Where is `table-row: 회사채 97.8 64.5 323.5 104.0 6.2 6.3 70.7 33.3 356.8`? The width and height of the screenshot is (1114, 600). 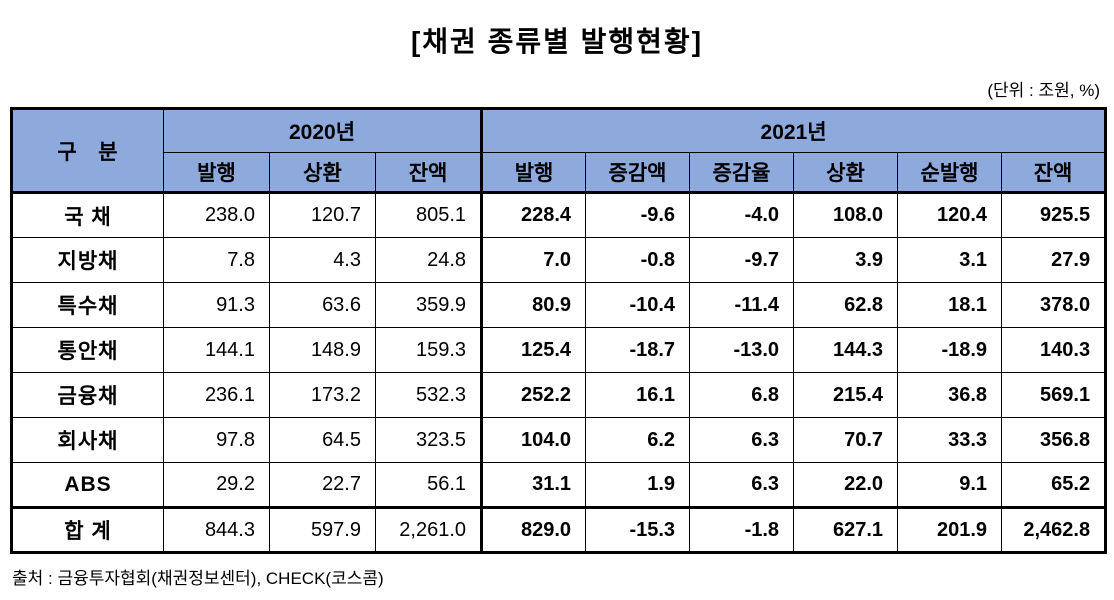 table-row: 회사채 97.8 64.5 323.5 104.0 6.2 6.3 70.7 33.3 356.8 is located at coordinates (559, 440).